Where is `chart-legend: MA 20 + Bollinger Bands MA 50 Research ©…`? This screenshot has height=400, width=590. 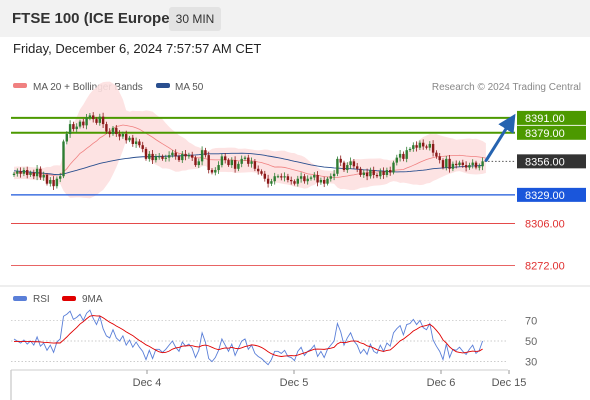 chart-legend: MA 20 + Bollinger Bands MA 50 Research ©… is located at coordinates (297, 87).